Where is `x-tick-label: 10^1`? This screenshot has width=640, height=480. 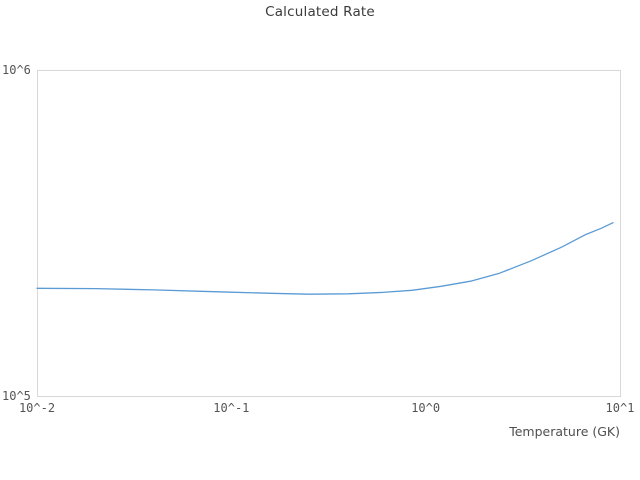
x-tick-label: 10^1 is located at coordinates (620, 408).